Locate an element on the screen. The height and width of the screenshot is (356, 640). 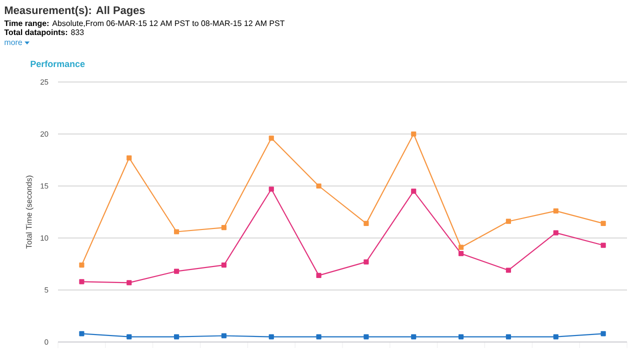
text: Performance is located at coordinates (57, 64).